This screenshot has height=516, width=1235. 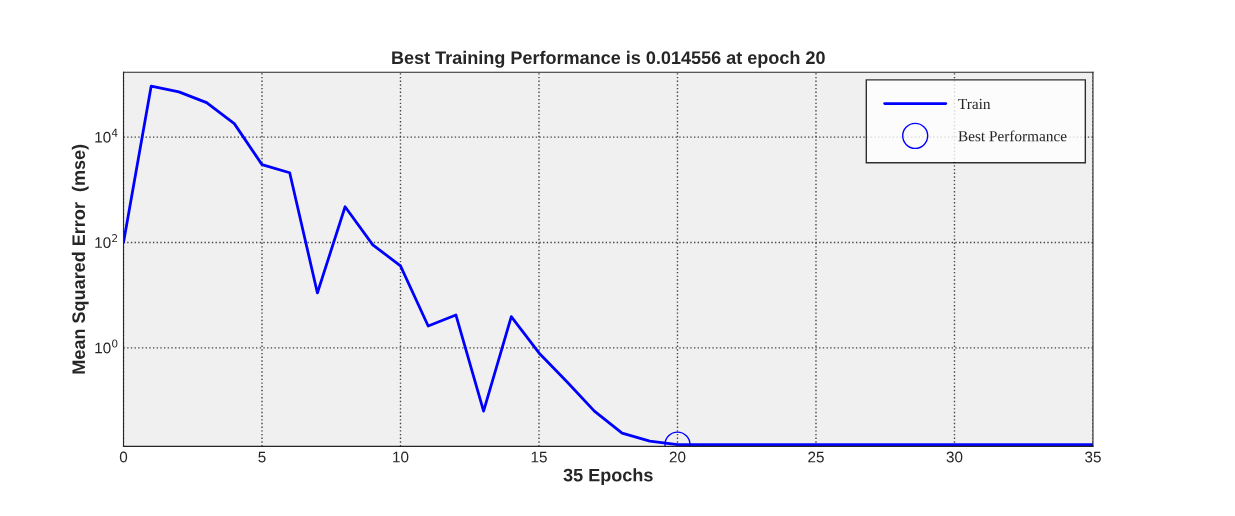 What do you see at coordinates (608, 477) in the screenshot?
I see `x-axis-title: 35 Epochs` at bounding box center [608, 477].